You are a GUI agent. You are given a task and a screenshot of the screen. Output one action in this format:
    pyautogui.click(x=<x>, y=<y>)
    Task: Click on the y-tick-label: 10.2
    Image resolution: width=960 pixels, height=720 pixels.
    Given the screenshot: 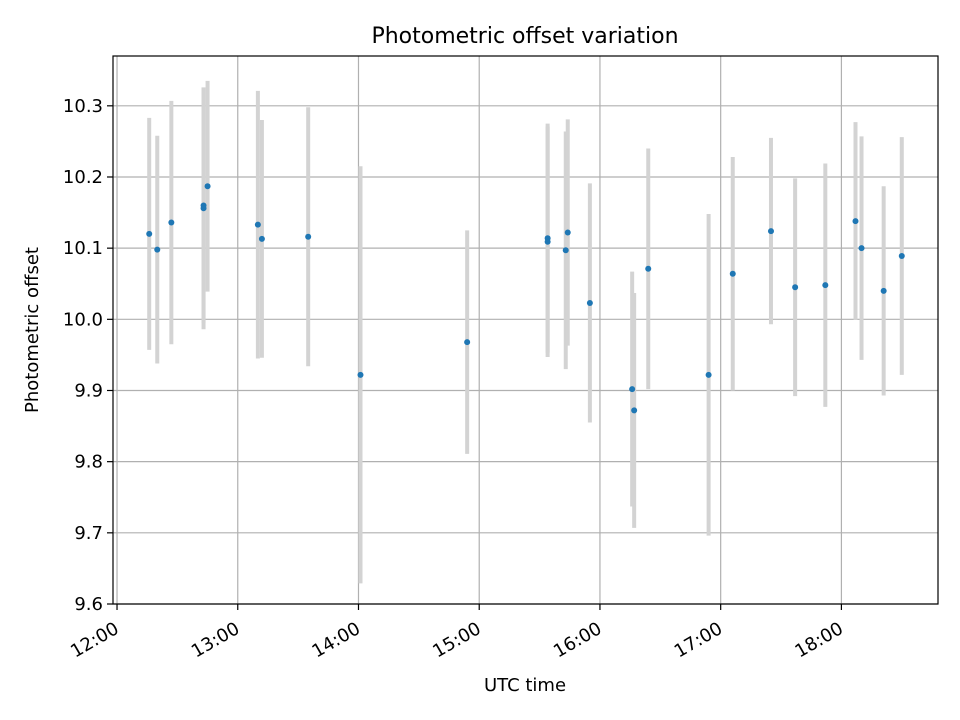 What is the action you would take?
    pyautogui.click(x=83, y=177)
    